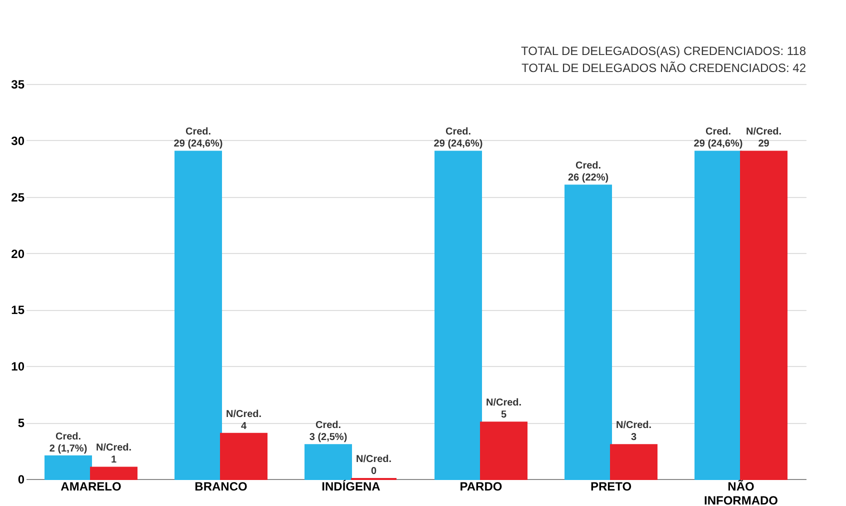  I want to click on x-tick-label: BRANCO, so click(221, 487).